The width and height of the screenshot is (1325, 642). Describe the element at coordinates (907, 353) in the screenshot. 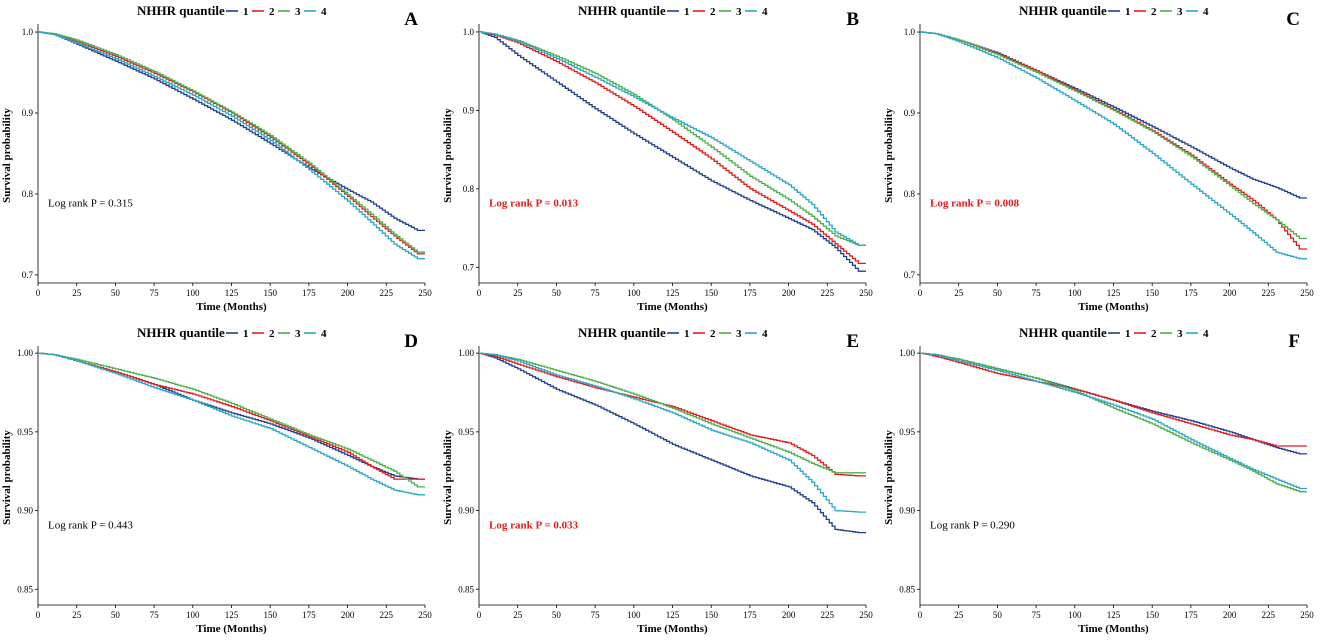

I see `y-tick-label: 1.00` at that location.